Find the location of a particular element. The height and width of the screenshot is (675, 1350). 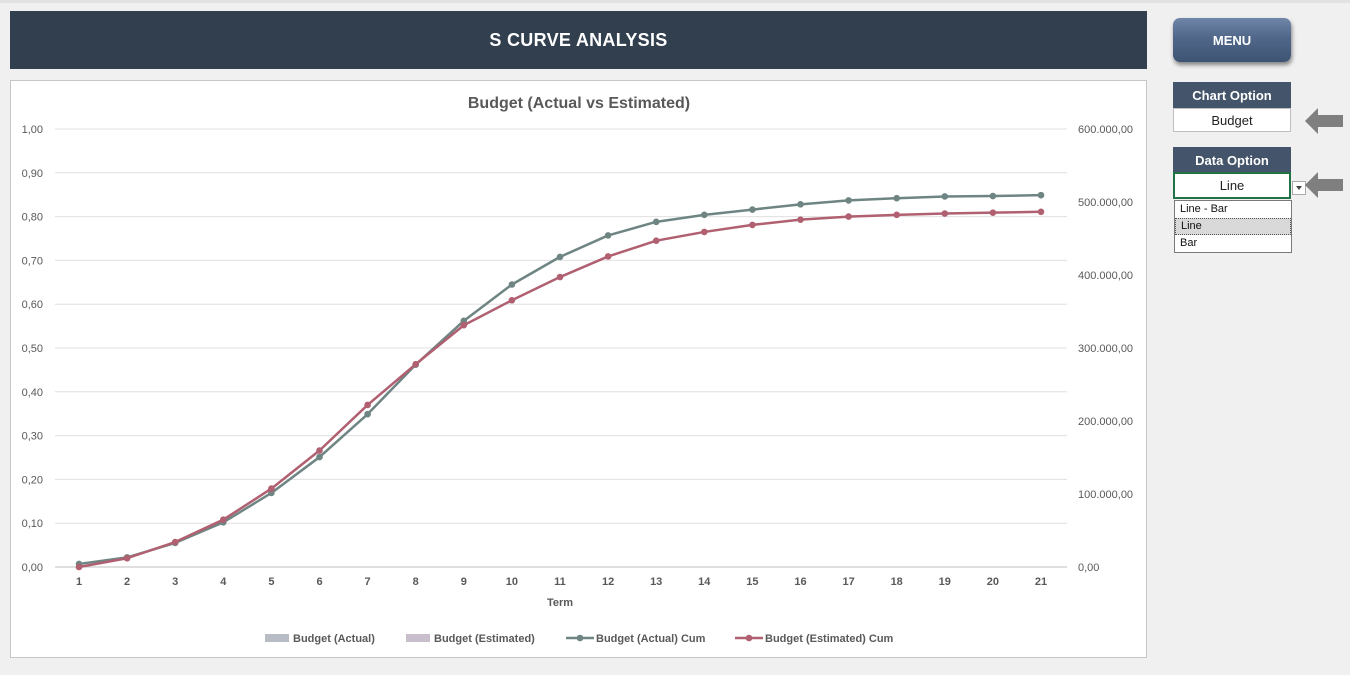

x-tick-label: 18 is located at coordinates (897, 582).